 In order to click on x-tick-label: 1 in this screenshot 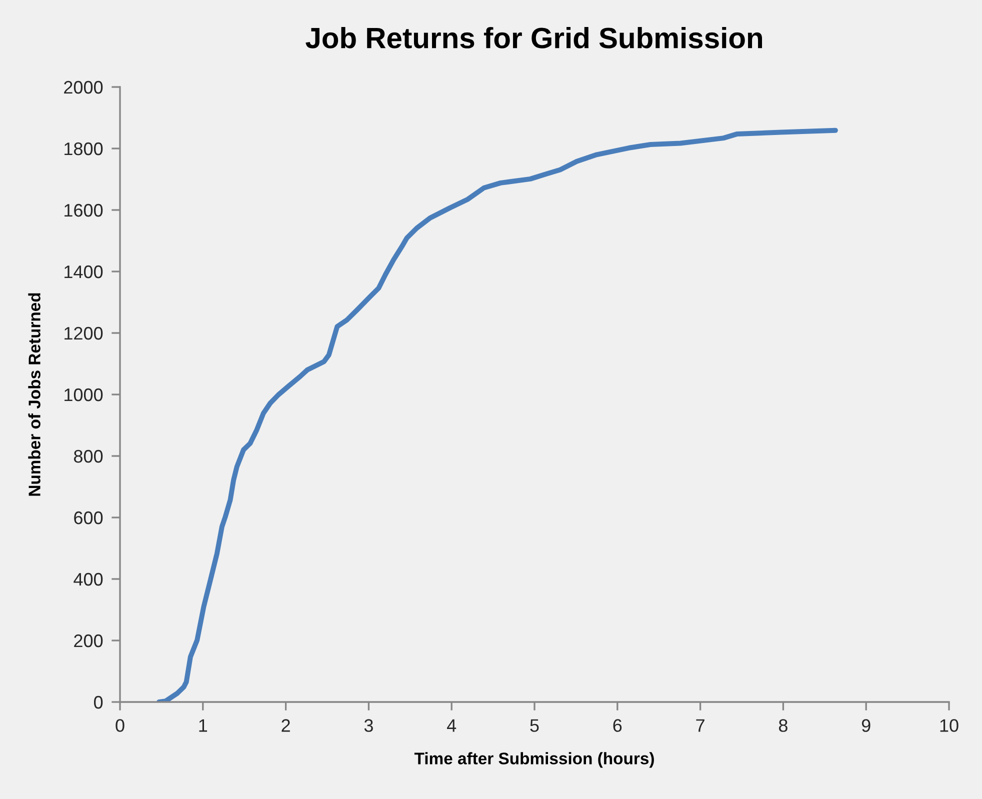, I will do `click(203, 725)`.